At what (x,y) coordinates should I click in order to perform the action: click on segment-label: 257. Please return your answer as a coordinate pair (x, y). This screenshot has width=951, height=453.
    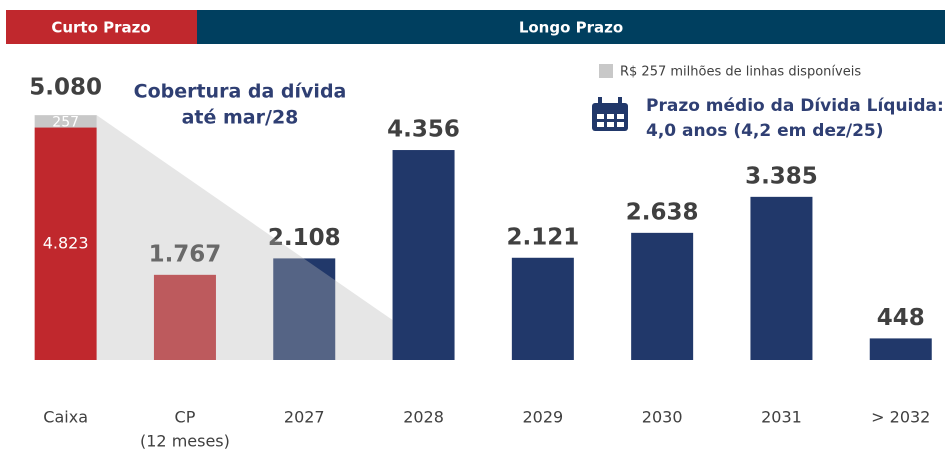
    Looking at the image, I should click on (65, 122).